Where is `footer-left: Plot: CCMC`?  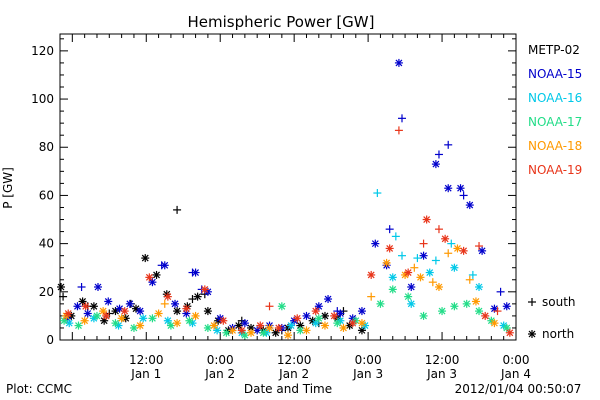 footer-left: Plot: CCMC is located at coordinates (39, 389).